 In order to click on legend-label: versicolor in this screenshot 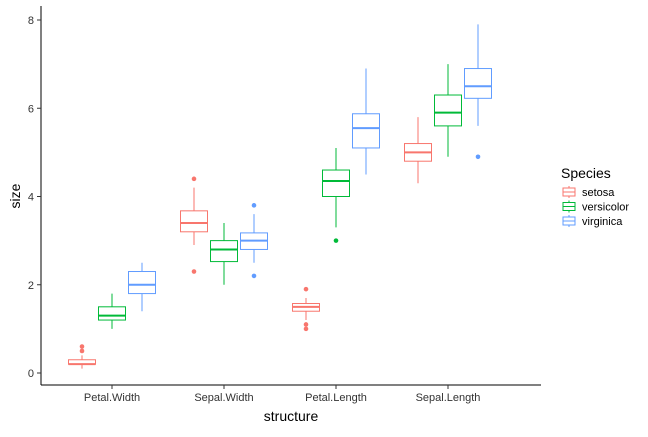, I will do `click(605, 208)`.